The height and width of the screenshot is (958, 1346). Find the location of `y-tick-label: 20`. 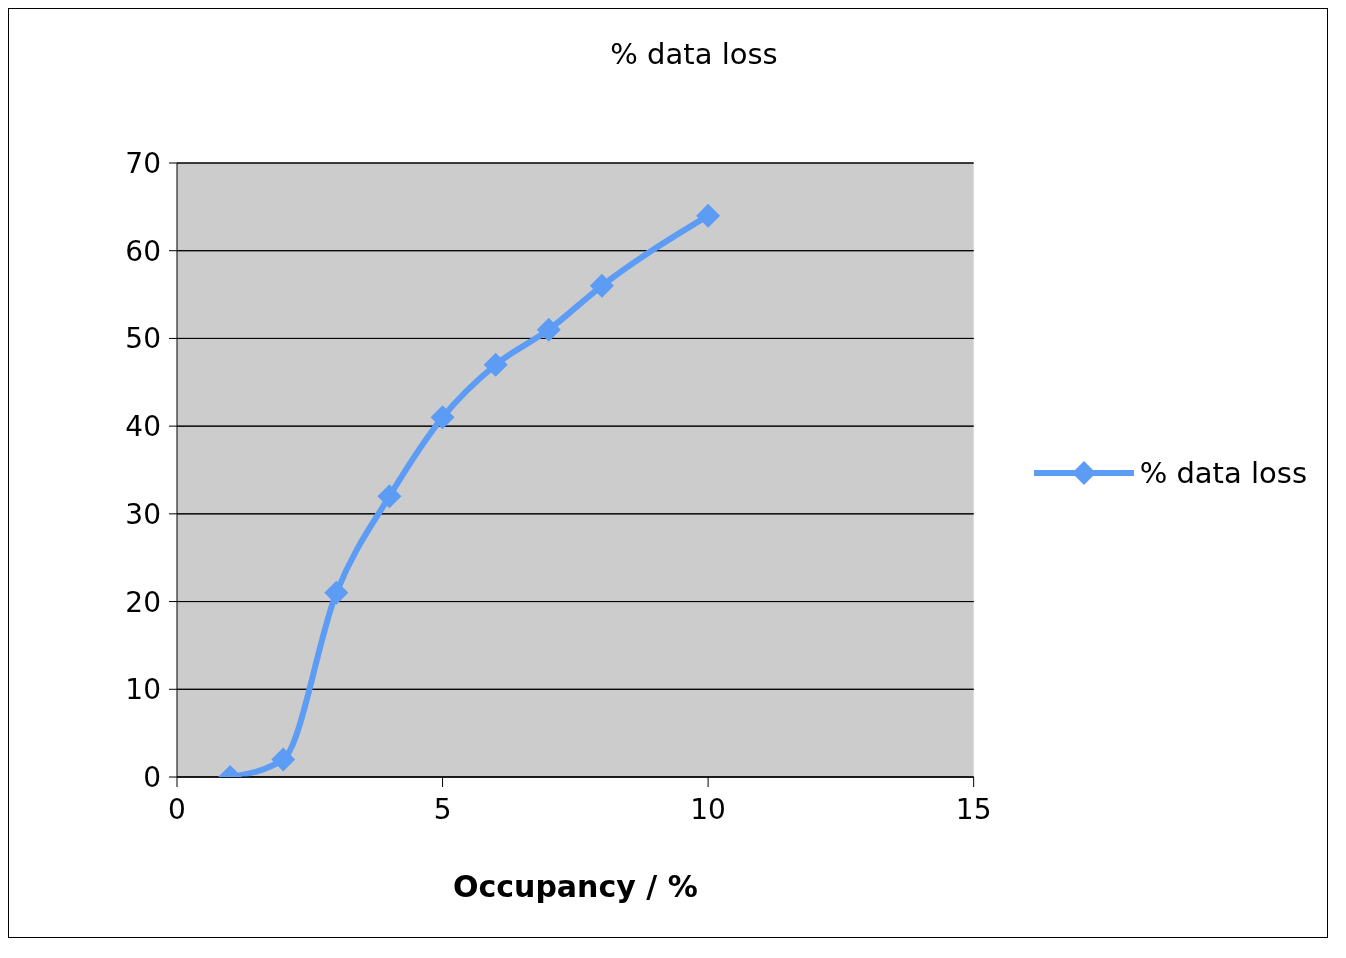

y-tick-label: 20 is located at coordinates (143, 602).